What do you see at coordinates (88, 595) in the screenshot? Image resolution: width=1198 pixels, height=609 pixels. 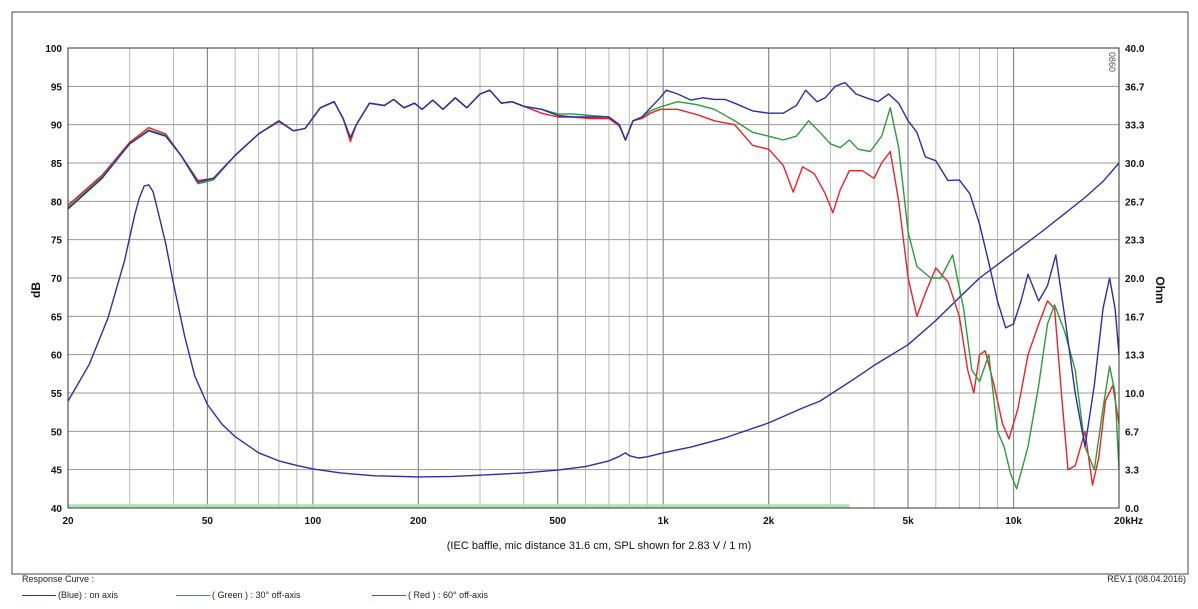 I see `legend-label-blue: (Blue) : on axis` at bounding box center [88, 595].